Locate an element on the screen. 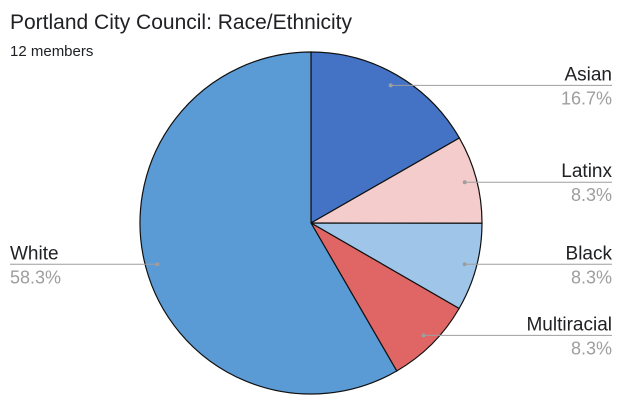 The height and width of the screenshot is (417, 624). pie-slice-black is located at coordinates (395, 266).